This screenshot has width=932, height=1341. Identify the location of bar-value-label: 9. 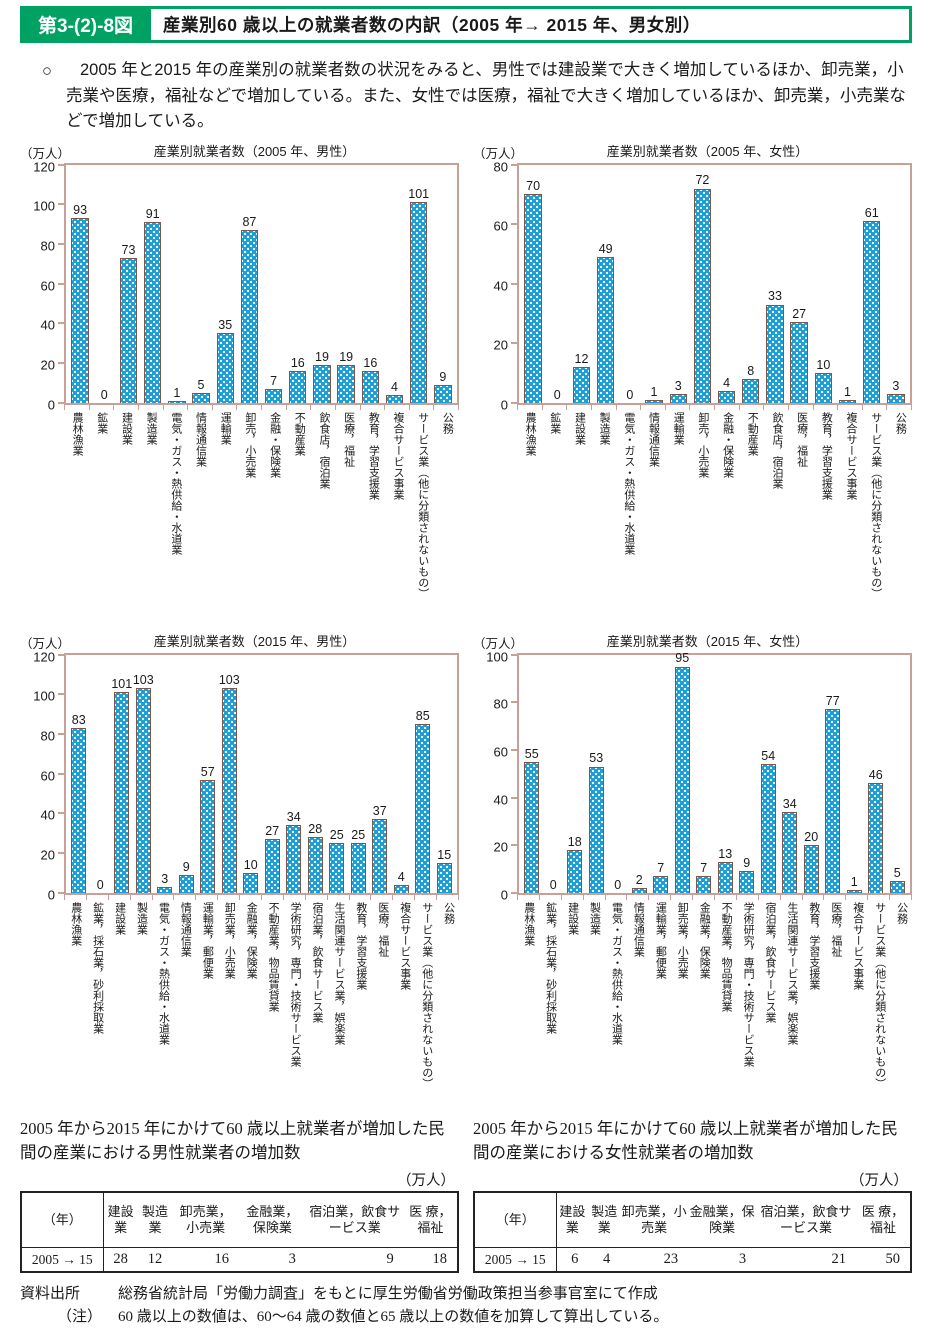
(186, 866).